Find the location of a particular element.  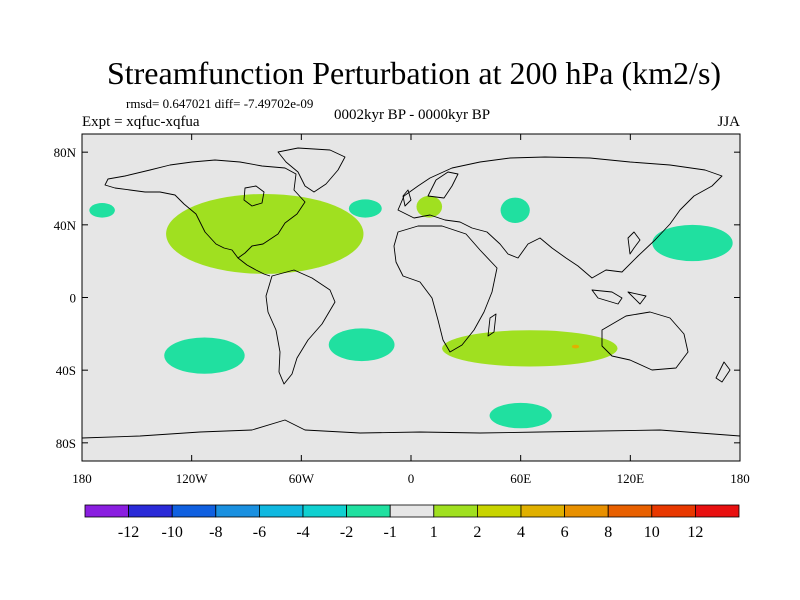

anomaly-south-atlantic is located at coordinates (361, 345).